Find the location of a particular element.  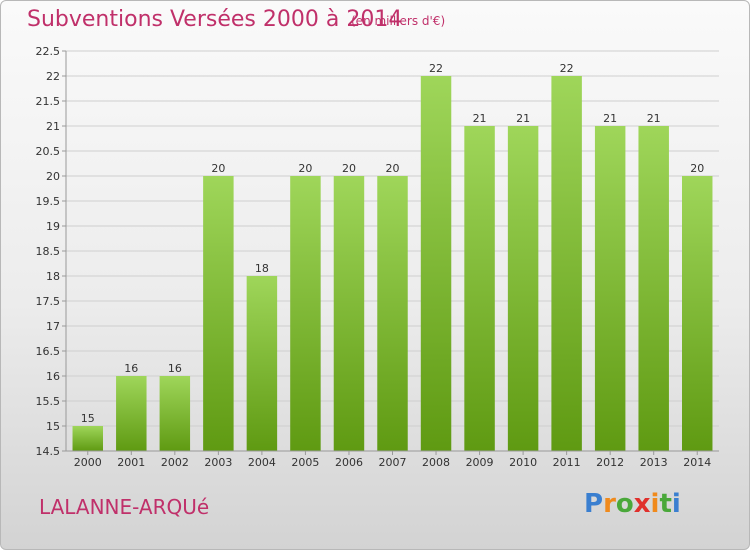

x-tick-label-2014: 2014 is located at coordinates (697, 462).